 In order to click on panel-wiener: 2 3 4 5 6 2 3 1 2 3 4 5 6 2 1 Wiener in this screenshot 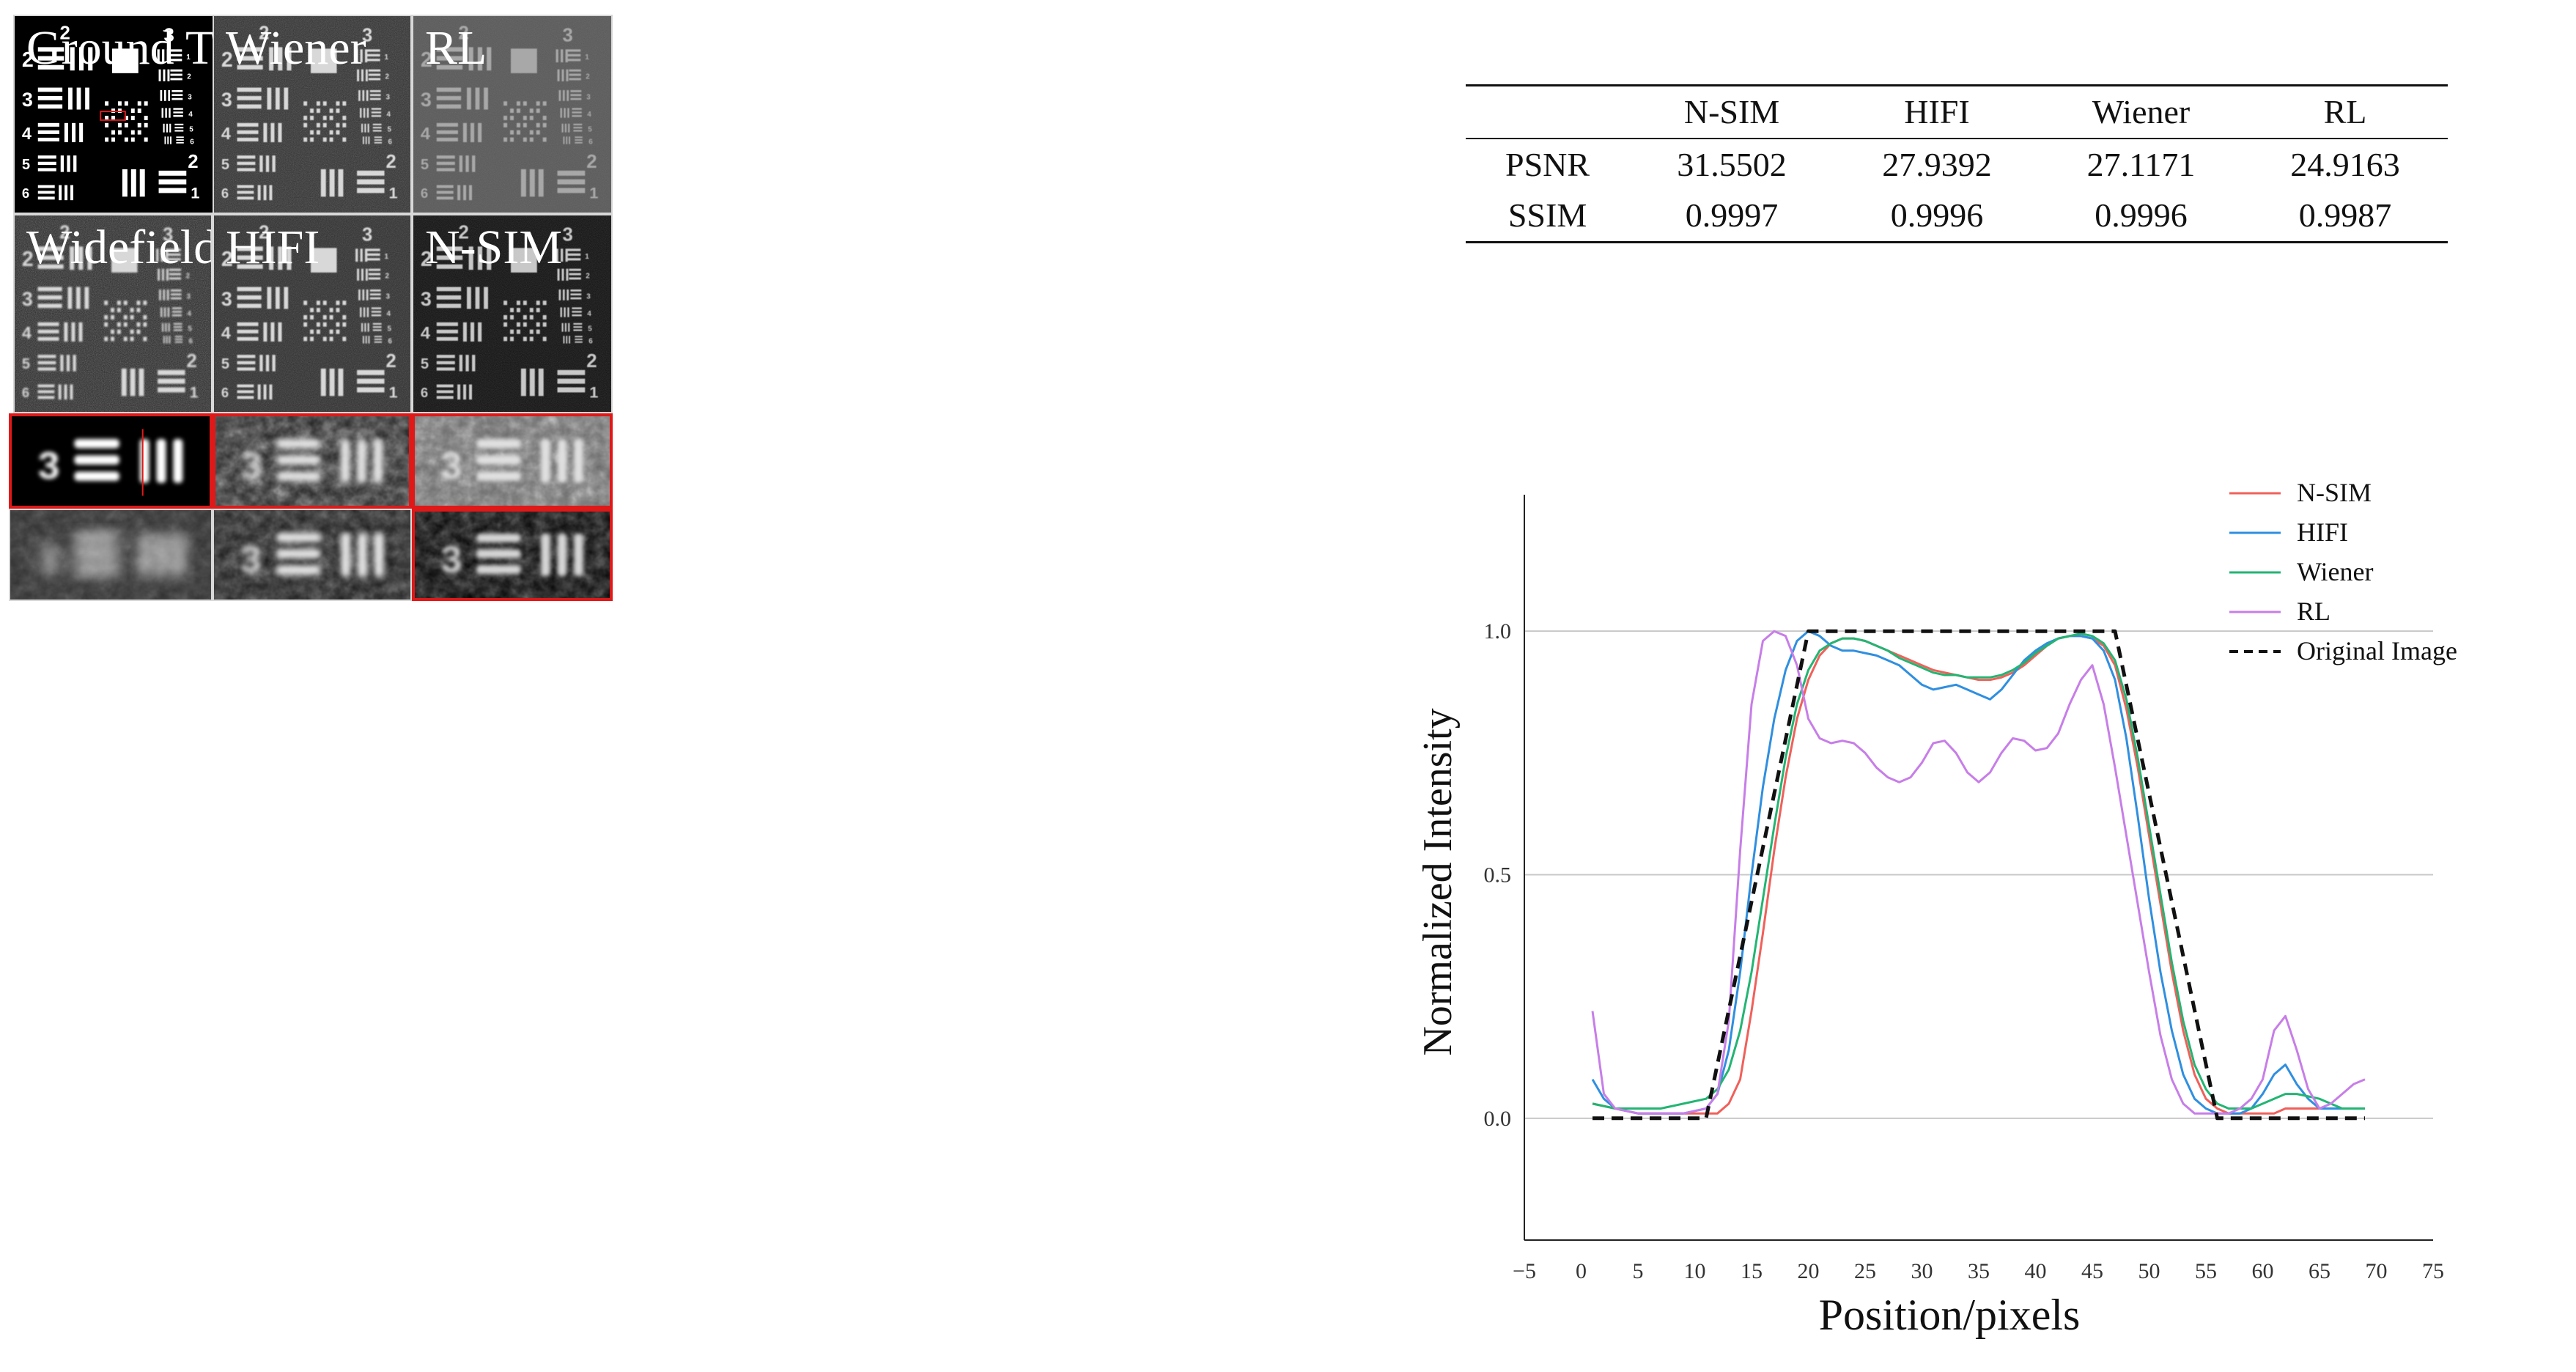, I will do `click(312, 114)`.